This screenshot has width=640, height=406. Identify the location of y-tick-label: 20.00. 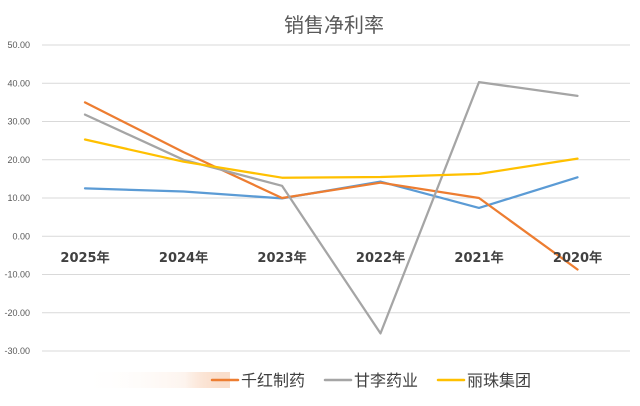
(18, 160).